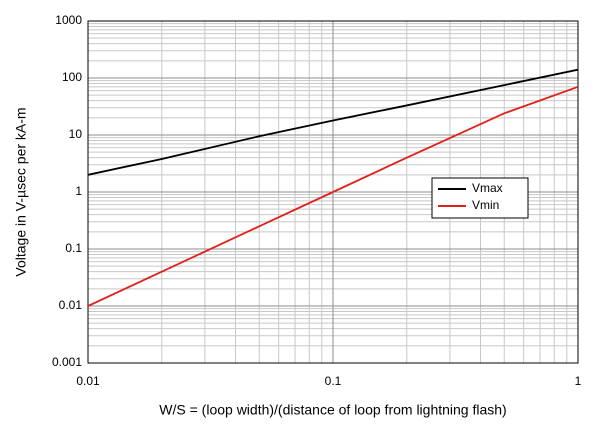 This screenshot has width=600, height=433. Describe the element at coordinates (78, 191) in the screenshot. I see `y-tick-label: 1` at that location.